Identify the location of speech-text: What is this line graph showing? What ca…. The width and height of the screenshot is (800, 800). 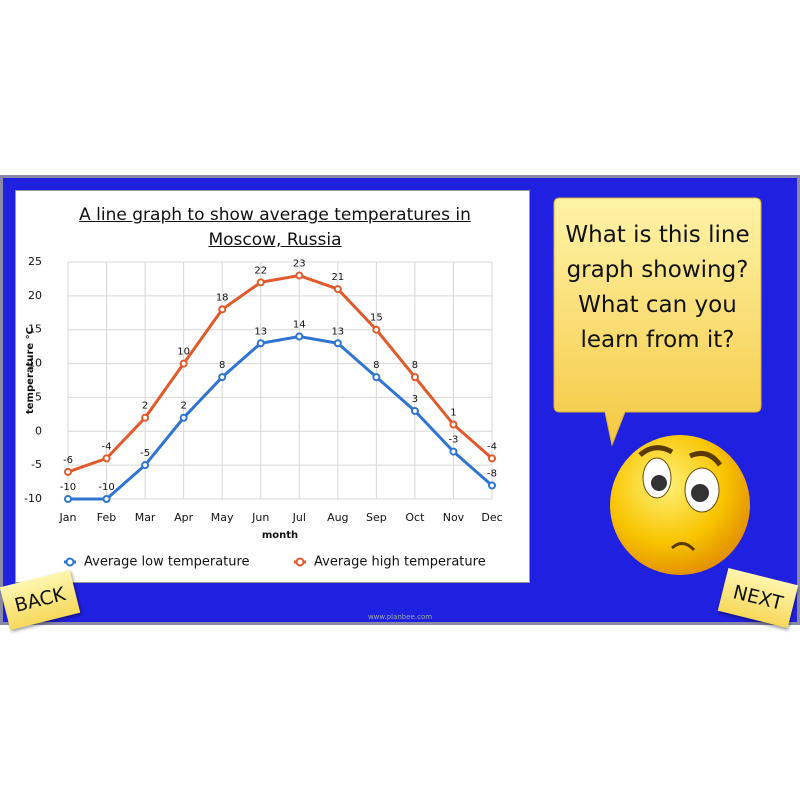
(657, 287).